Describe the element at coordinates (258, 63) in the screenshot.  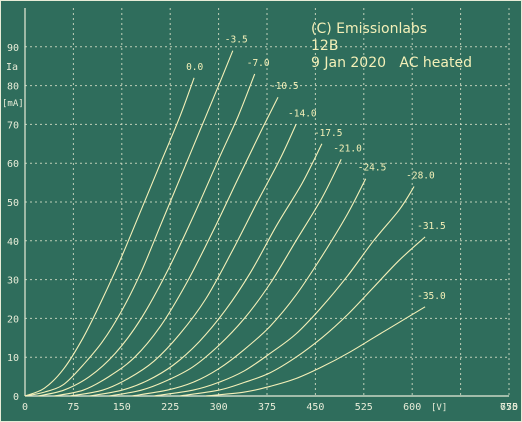
I see `curve-label: -7.0` at that location.